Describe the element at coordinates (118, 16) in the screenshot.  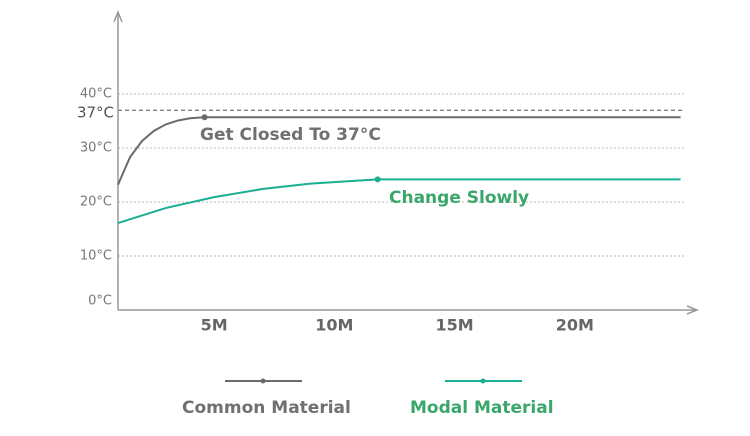
I see `y-axis-arrow` at that location.